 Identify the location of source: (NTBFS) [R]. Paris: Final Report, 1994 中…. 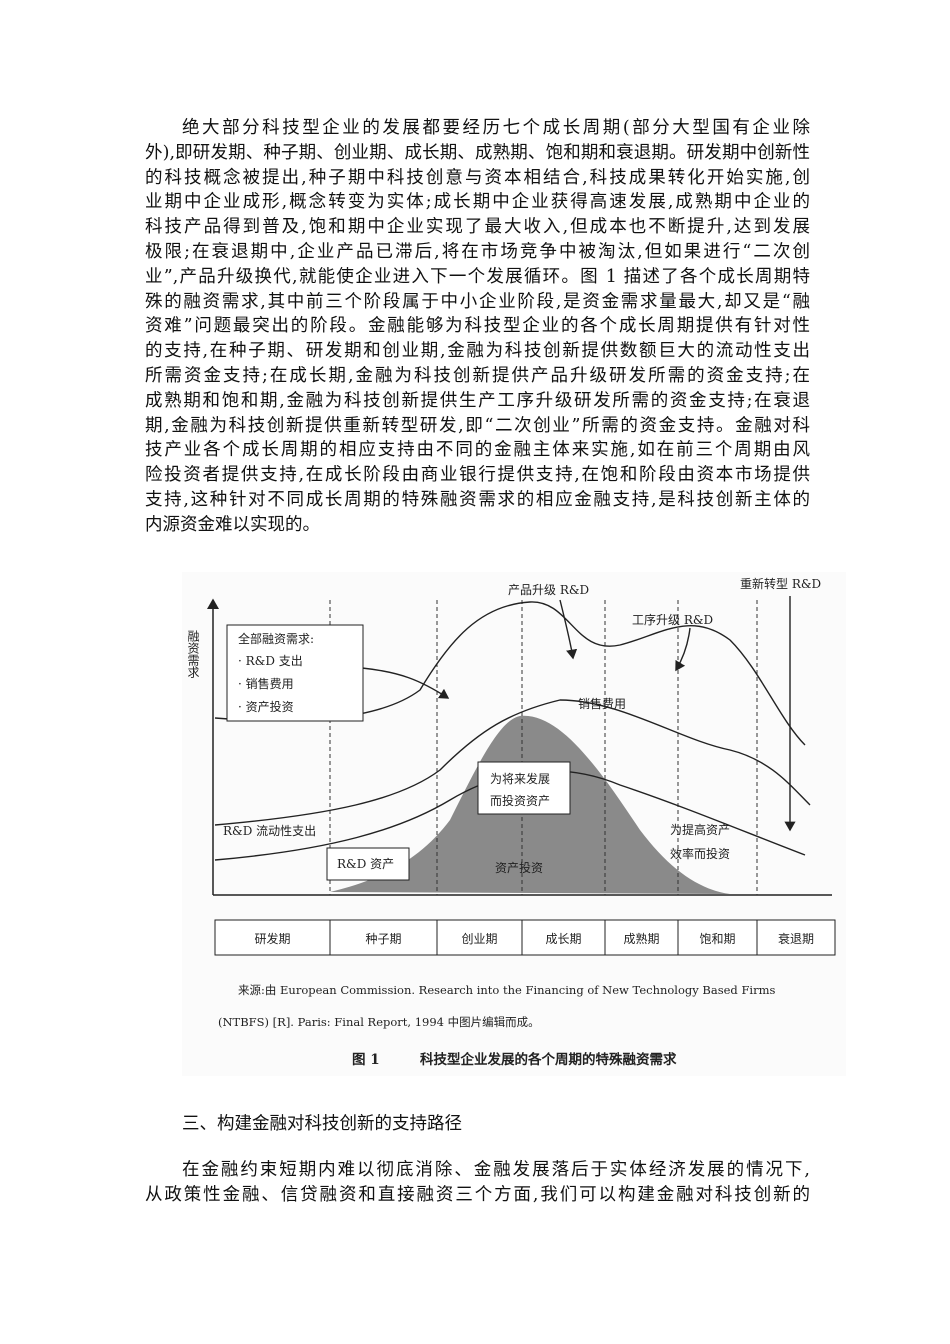
(379, 1022).